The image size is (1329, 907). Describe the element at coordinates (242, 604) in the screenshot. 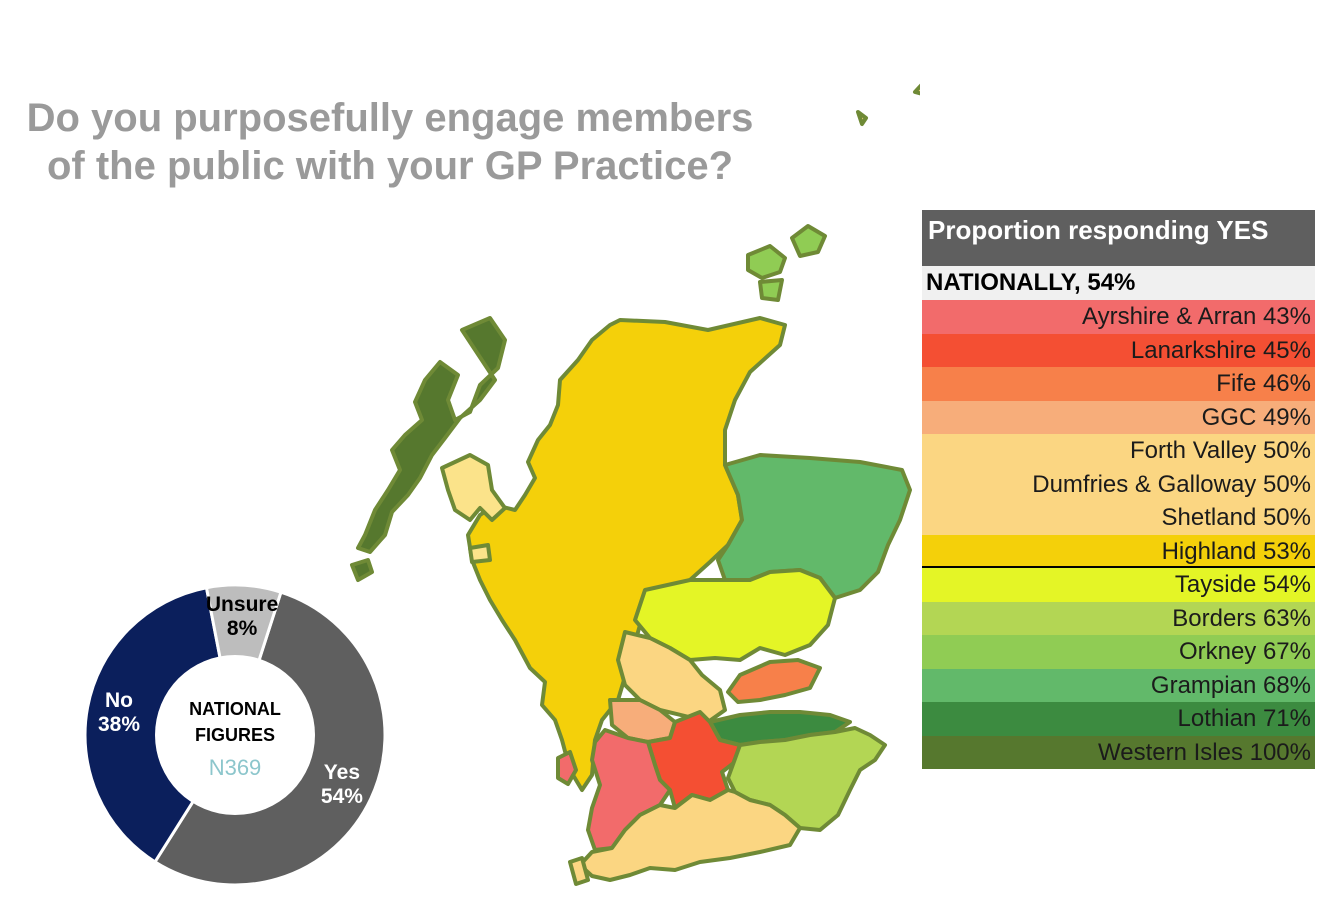

I see `donut-label-unsure-name: Unsure` at that location.